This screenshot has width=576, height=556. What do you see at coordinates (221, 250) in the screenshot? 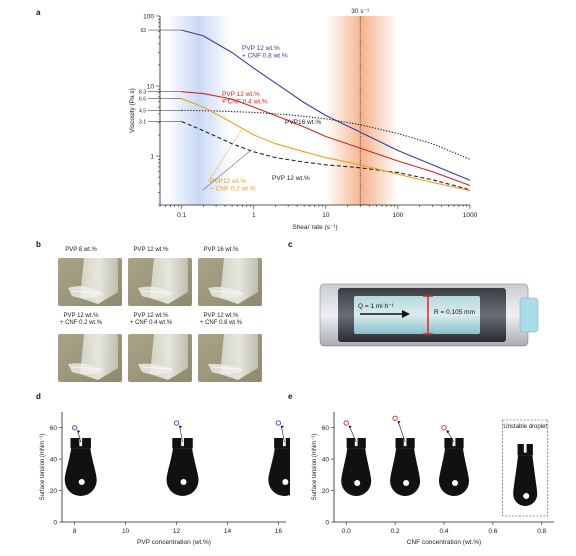
I see `photo-caption: PVP 16 wt.%` at bounding box center [221, 250].